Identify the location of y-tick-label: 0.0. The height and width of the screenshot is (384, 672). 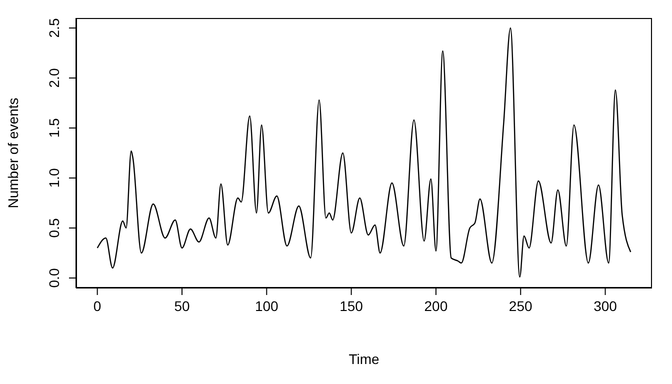
(54, 278).